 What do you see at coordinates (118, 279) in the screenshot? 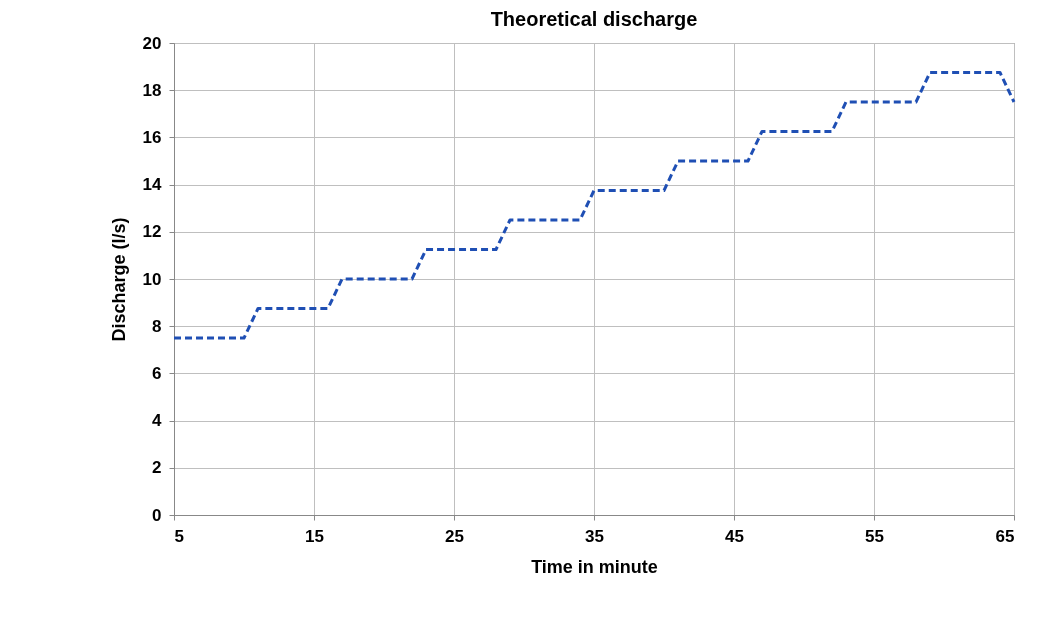
I see `y-axis-title: Discharge (l/s)` at bounding box center [118, 279].